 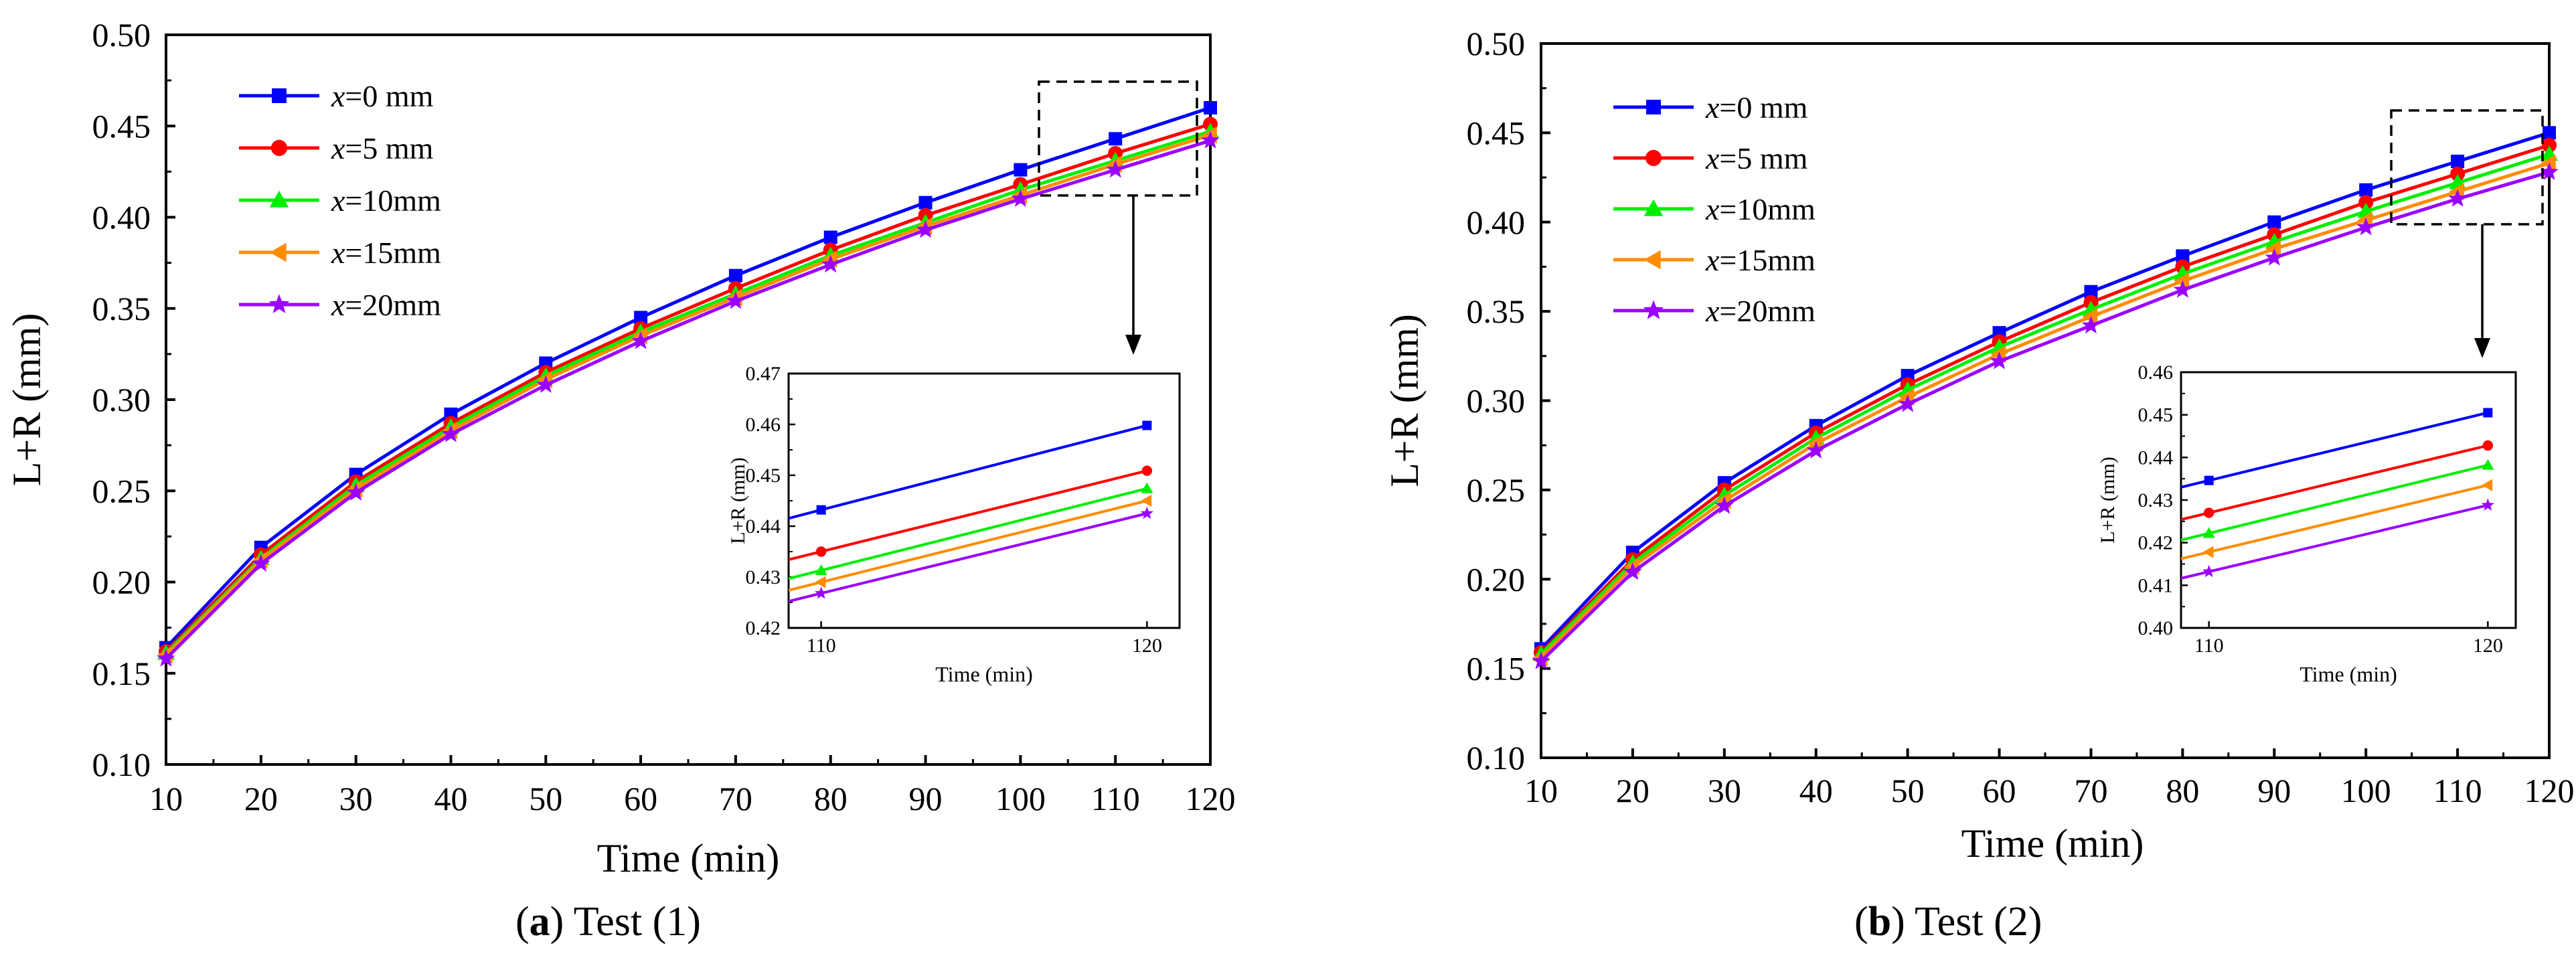 I want to click on y-tick-label: 0.40, so click(x=122, y=217).